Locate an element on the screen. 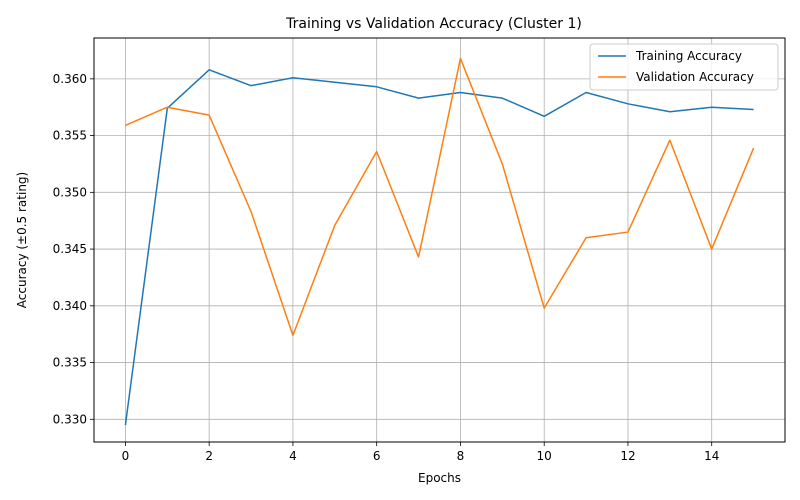  legend-label-validation: Validation Accuracy is located at coordinates (695, 77).